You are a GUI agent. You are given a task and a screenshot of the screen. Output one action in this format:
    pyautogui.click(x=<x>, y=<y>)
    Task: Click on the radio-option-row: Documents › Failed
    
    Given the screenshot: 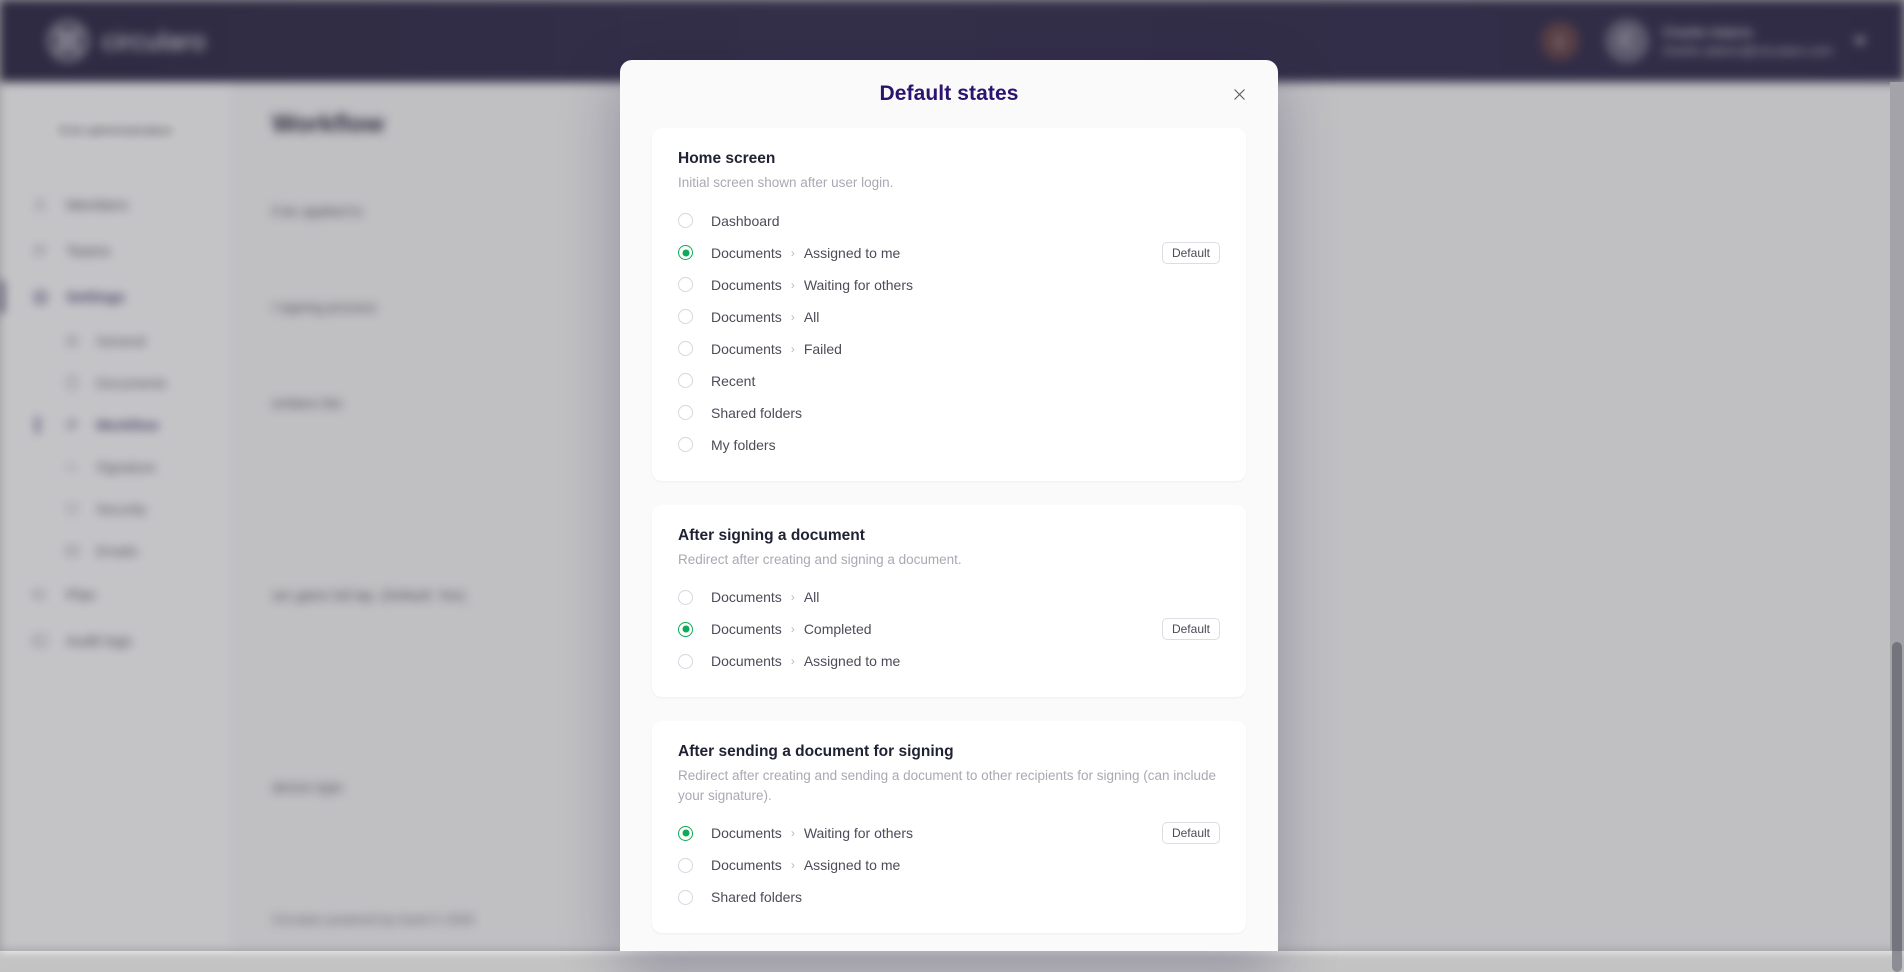 What is the action you would take?
    pyautogui.click(x=949, y=349)
    